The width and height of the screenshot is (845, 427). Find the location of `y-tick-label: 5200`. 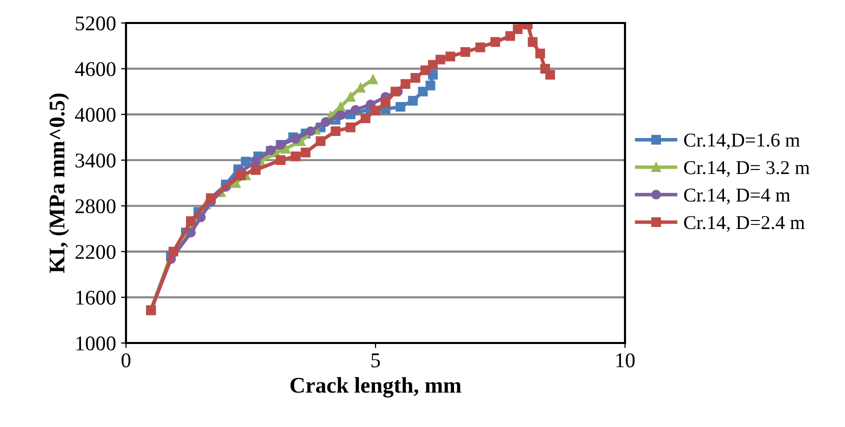

y-tick-label: 5200 is located at coordinates (96, 23).